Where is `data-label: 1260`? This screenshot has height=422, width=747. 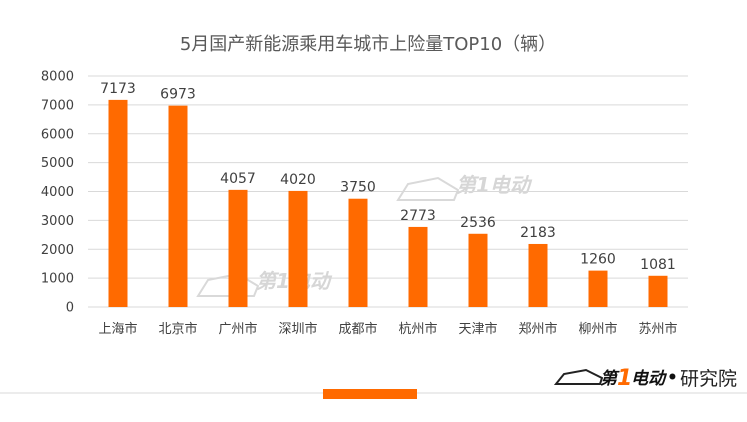
data-label: 1260 is located at coordinates (598, 260).